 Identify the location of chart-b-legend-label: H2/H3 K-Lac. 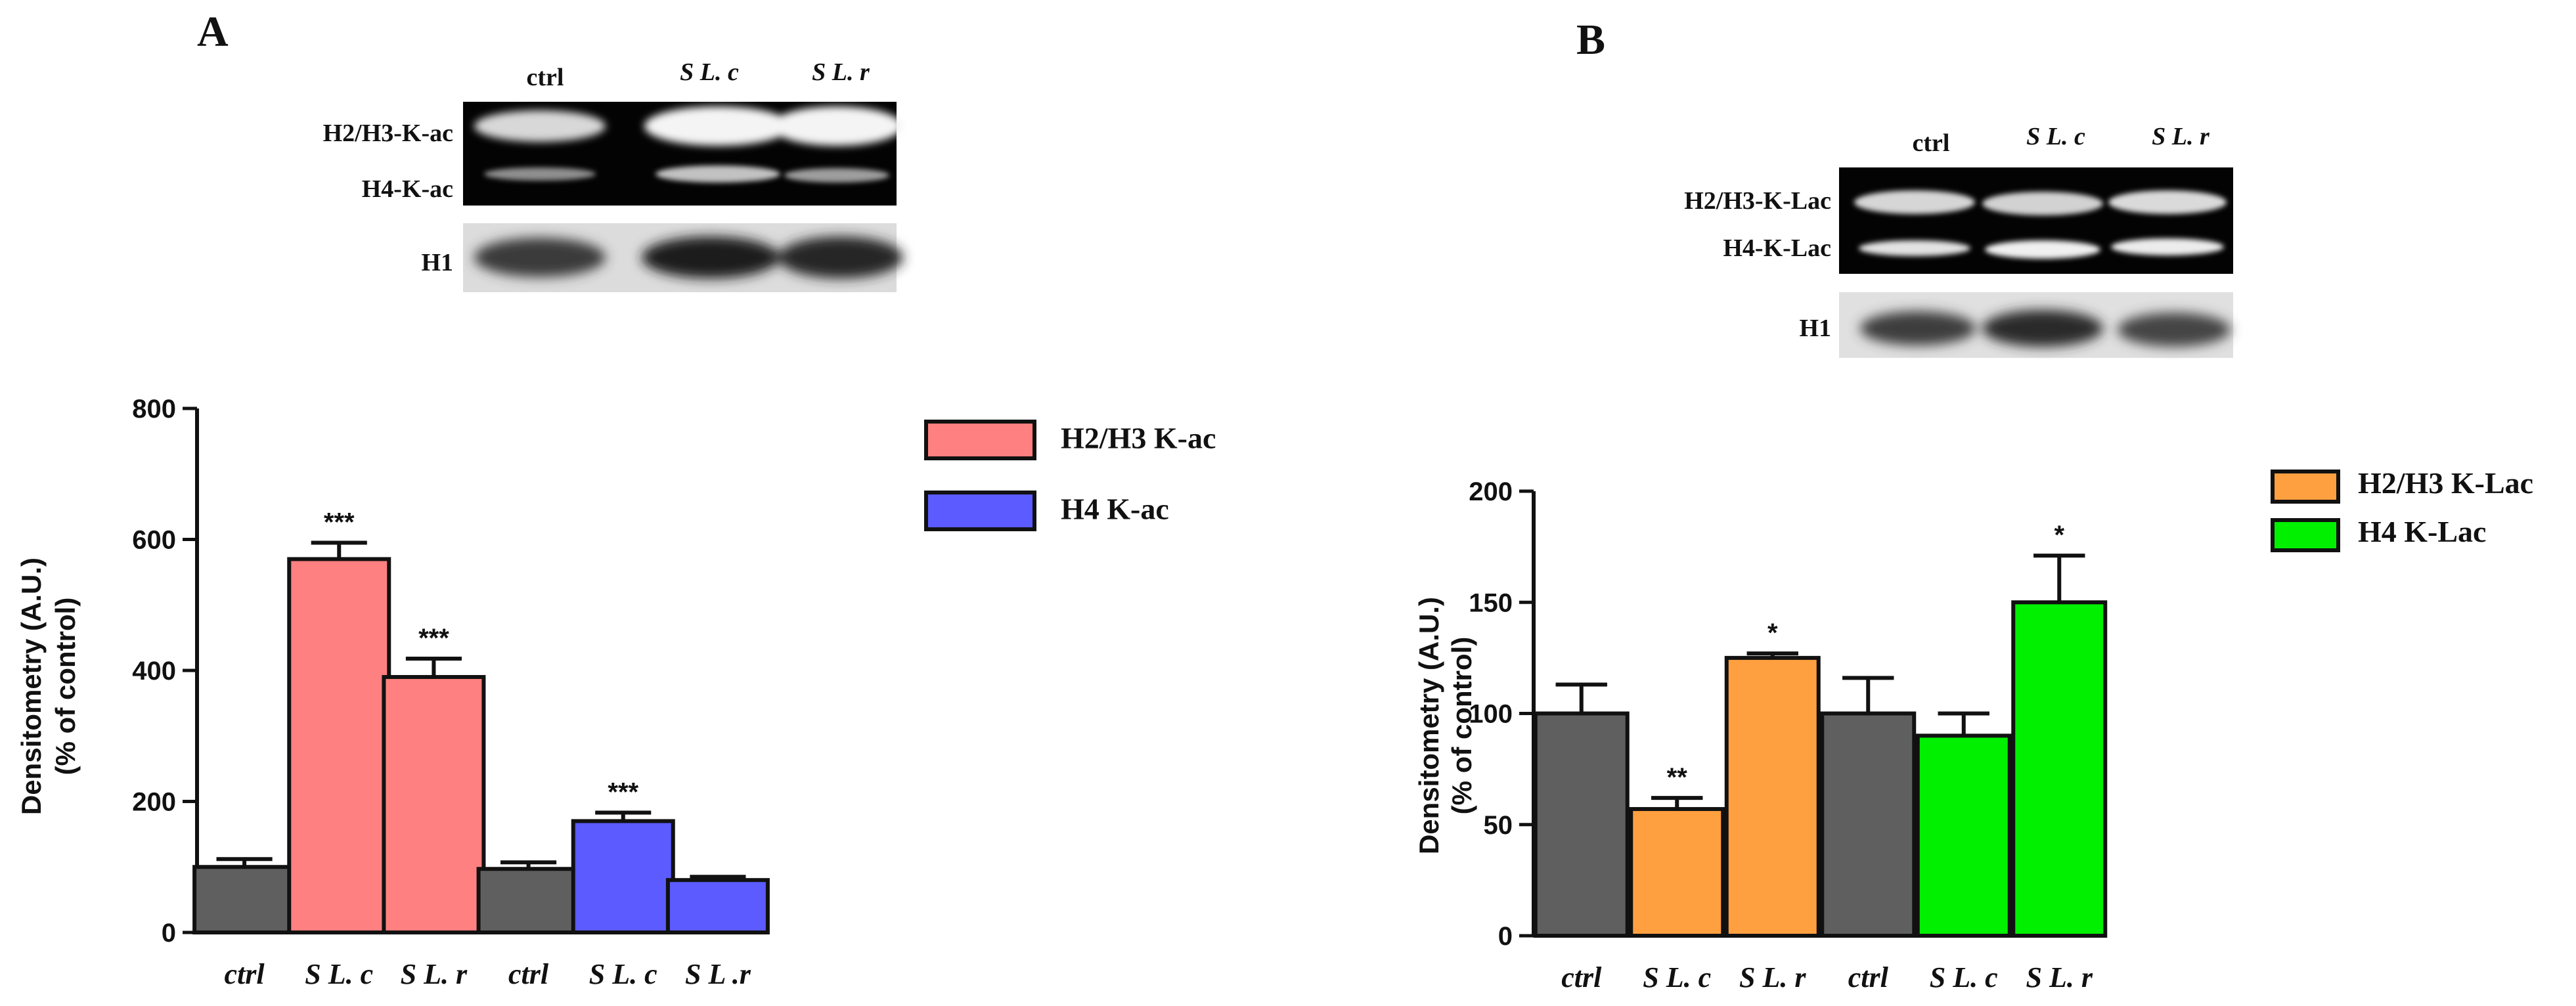
(2445, 483).